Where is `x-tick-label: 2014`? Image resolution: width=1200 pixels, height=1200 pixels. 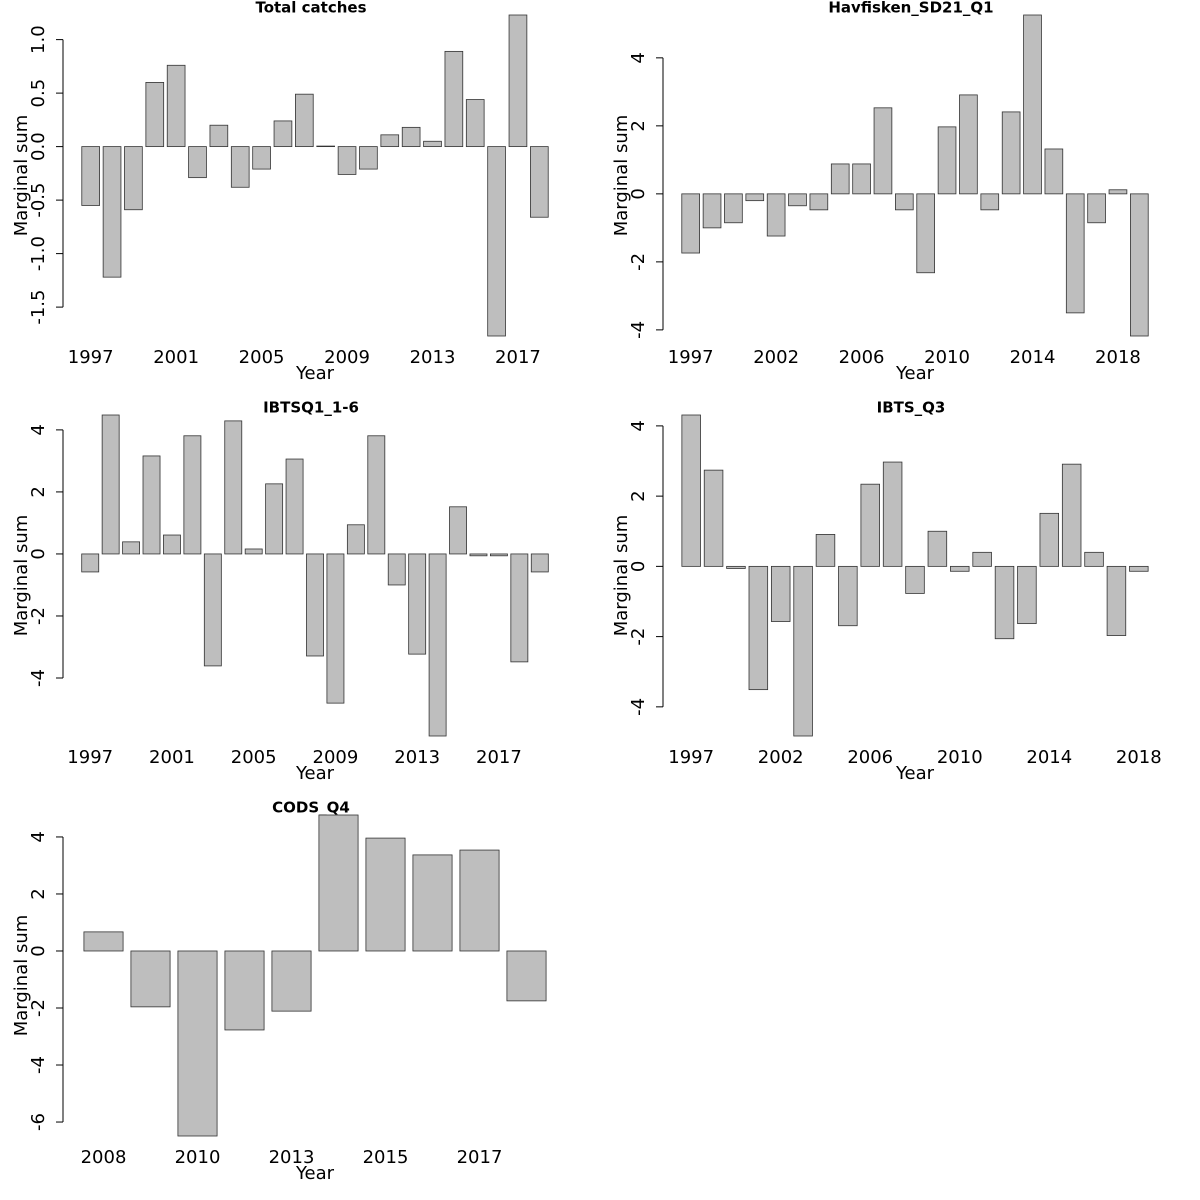 x-tick-label: 2014 is located at coordinates (1049, 757).